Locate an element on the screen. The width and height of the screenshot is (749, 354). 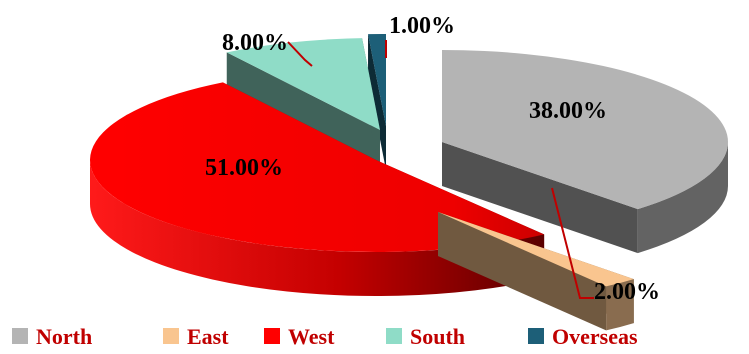
legend-item-north: North is located at coordinates (52, 336).